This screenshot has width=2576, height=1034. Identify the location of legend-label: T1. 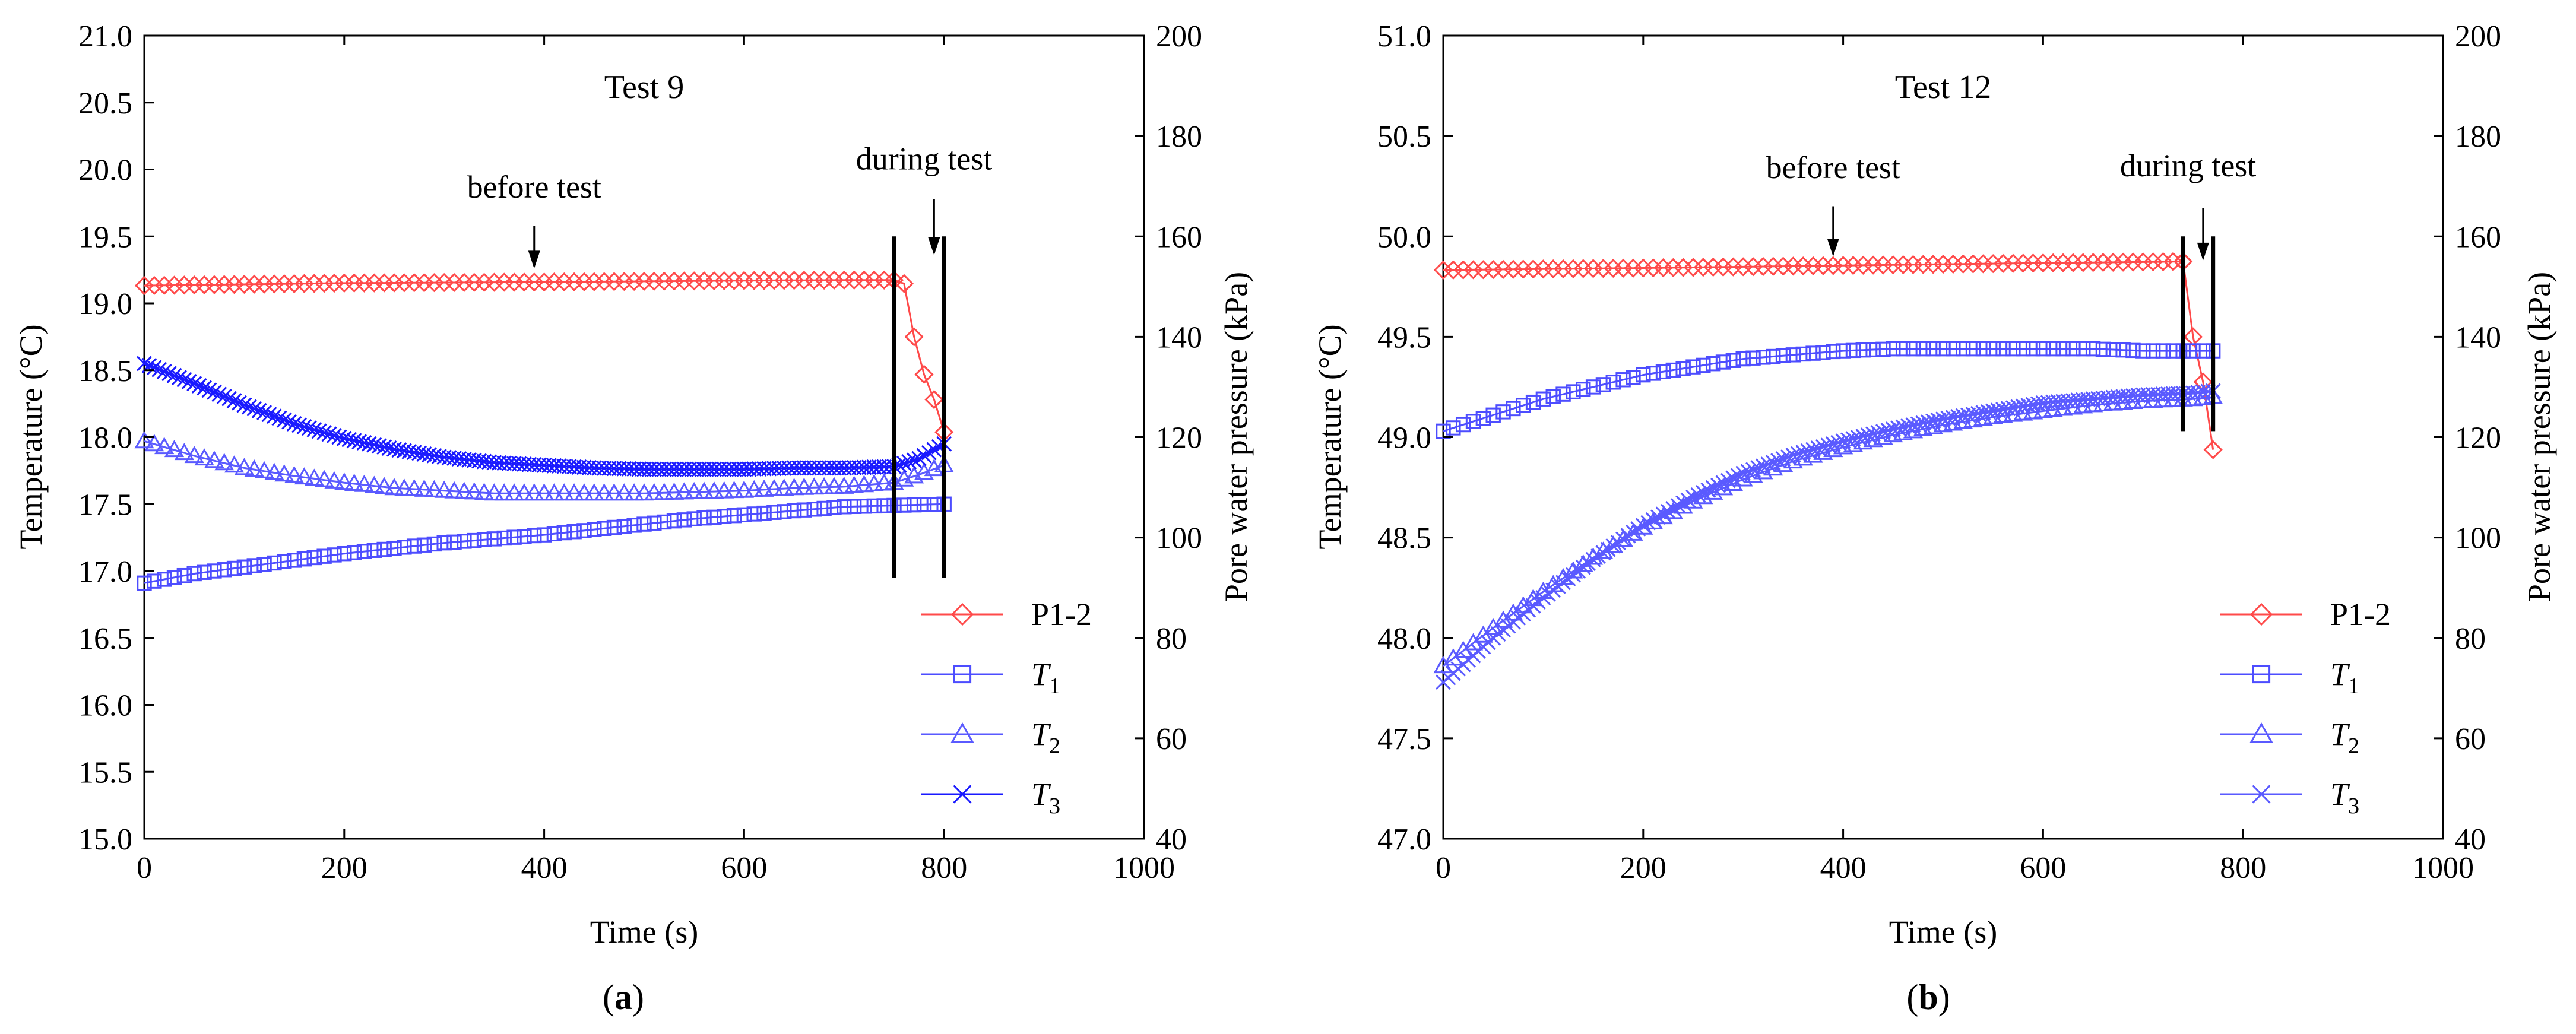
(1046, 677).